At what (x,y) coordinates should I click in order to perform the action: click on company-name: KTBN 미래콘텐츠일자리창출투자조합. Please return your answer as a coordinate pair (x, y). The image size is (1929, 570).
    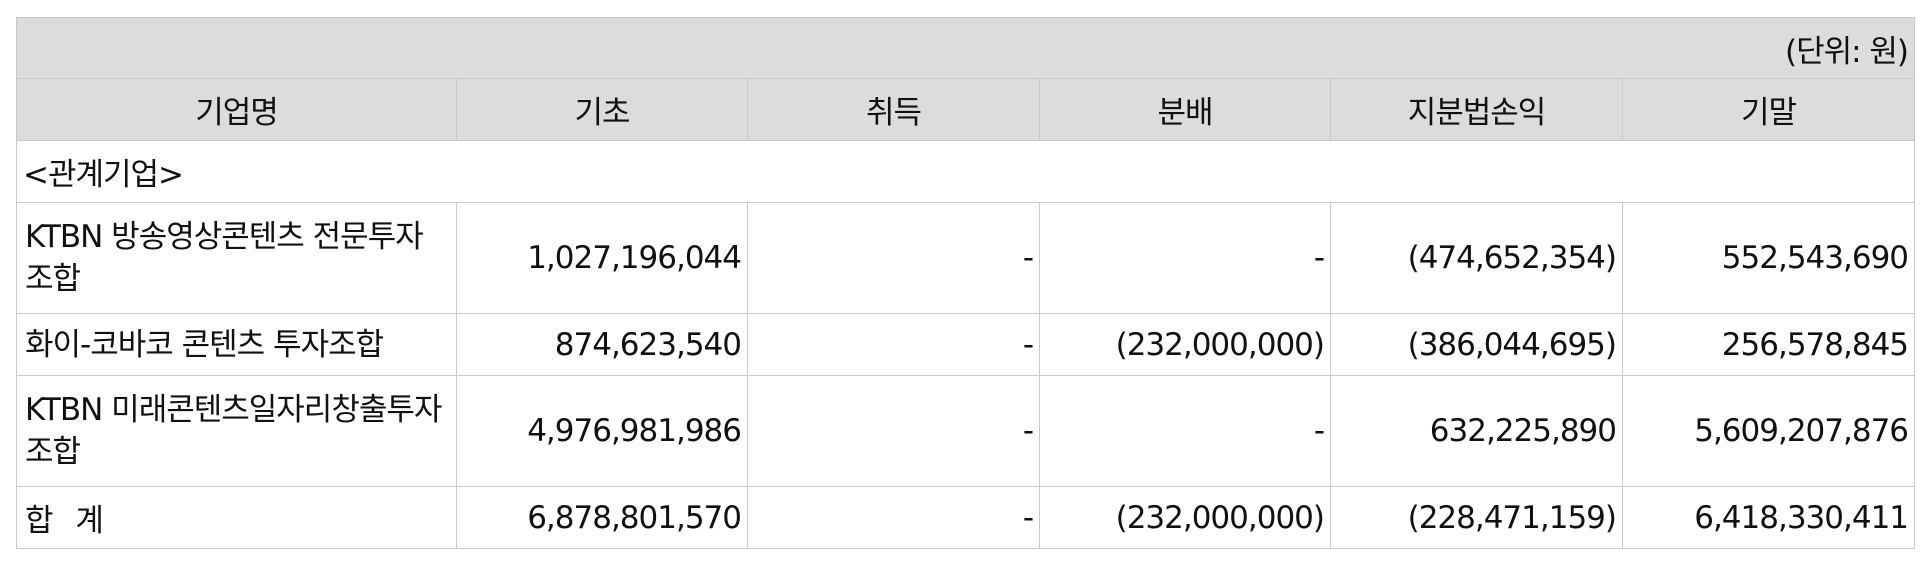
    Looking at the image, I should click on (236, 431).